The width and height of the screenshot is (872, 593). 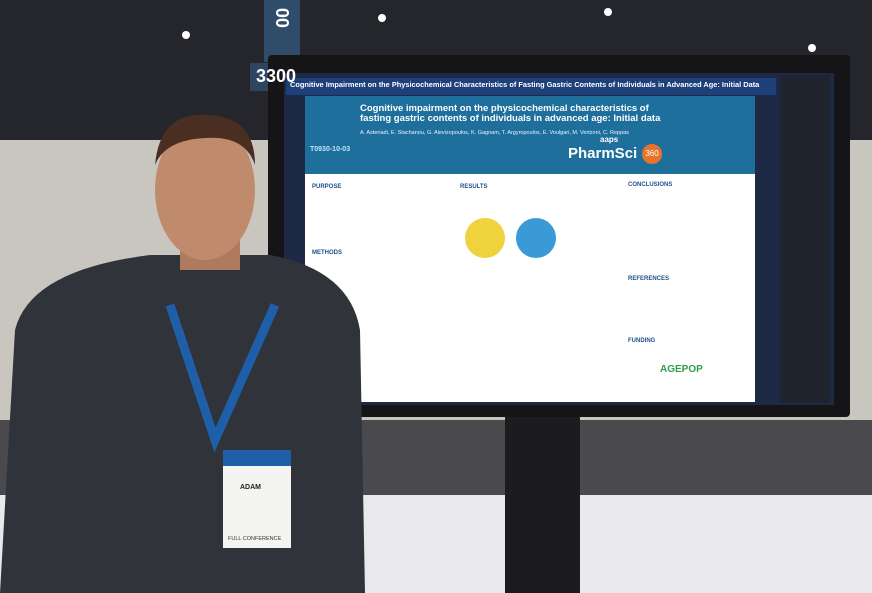 I want to click on badge-name: ADAM, so click(x=250, y=487).